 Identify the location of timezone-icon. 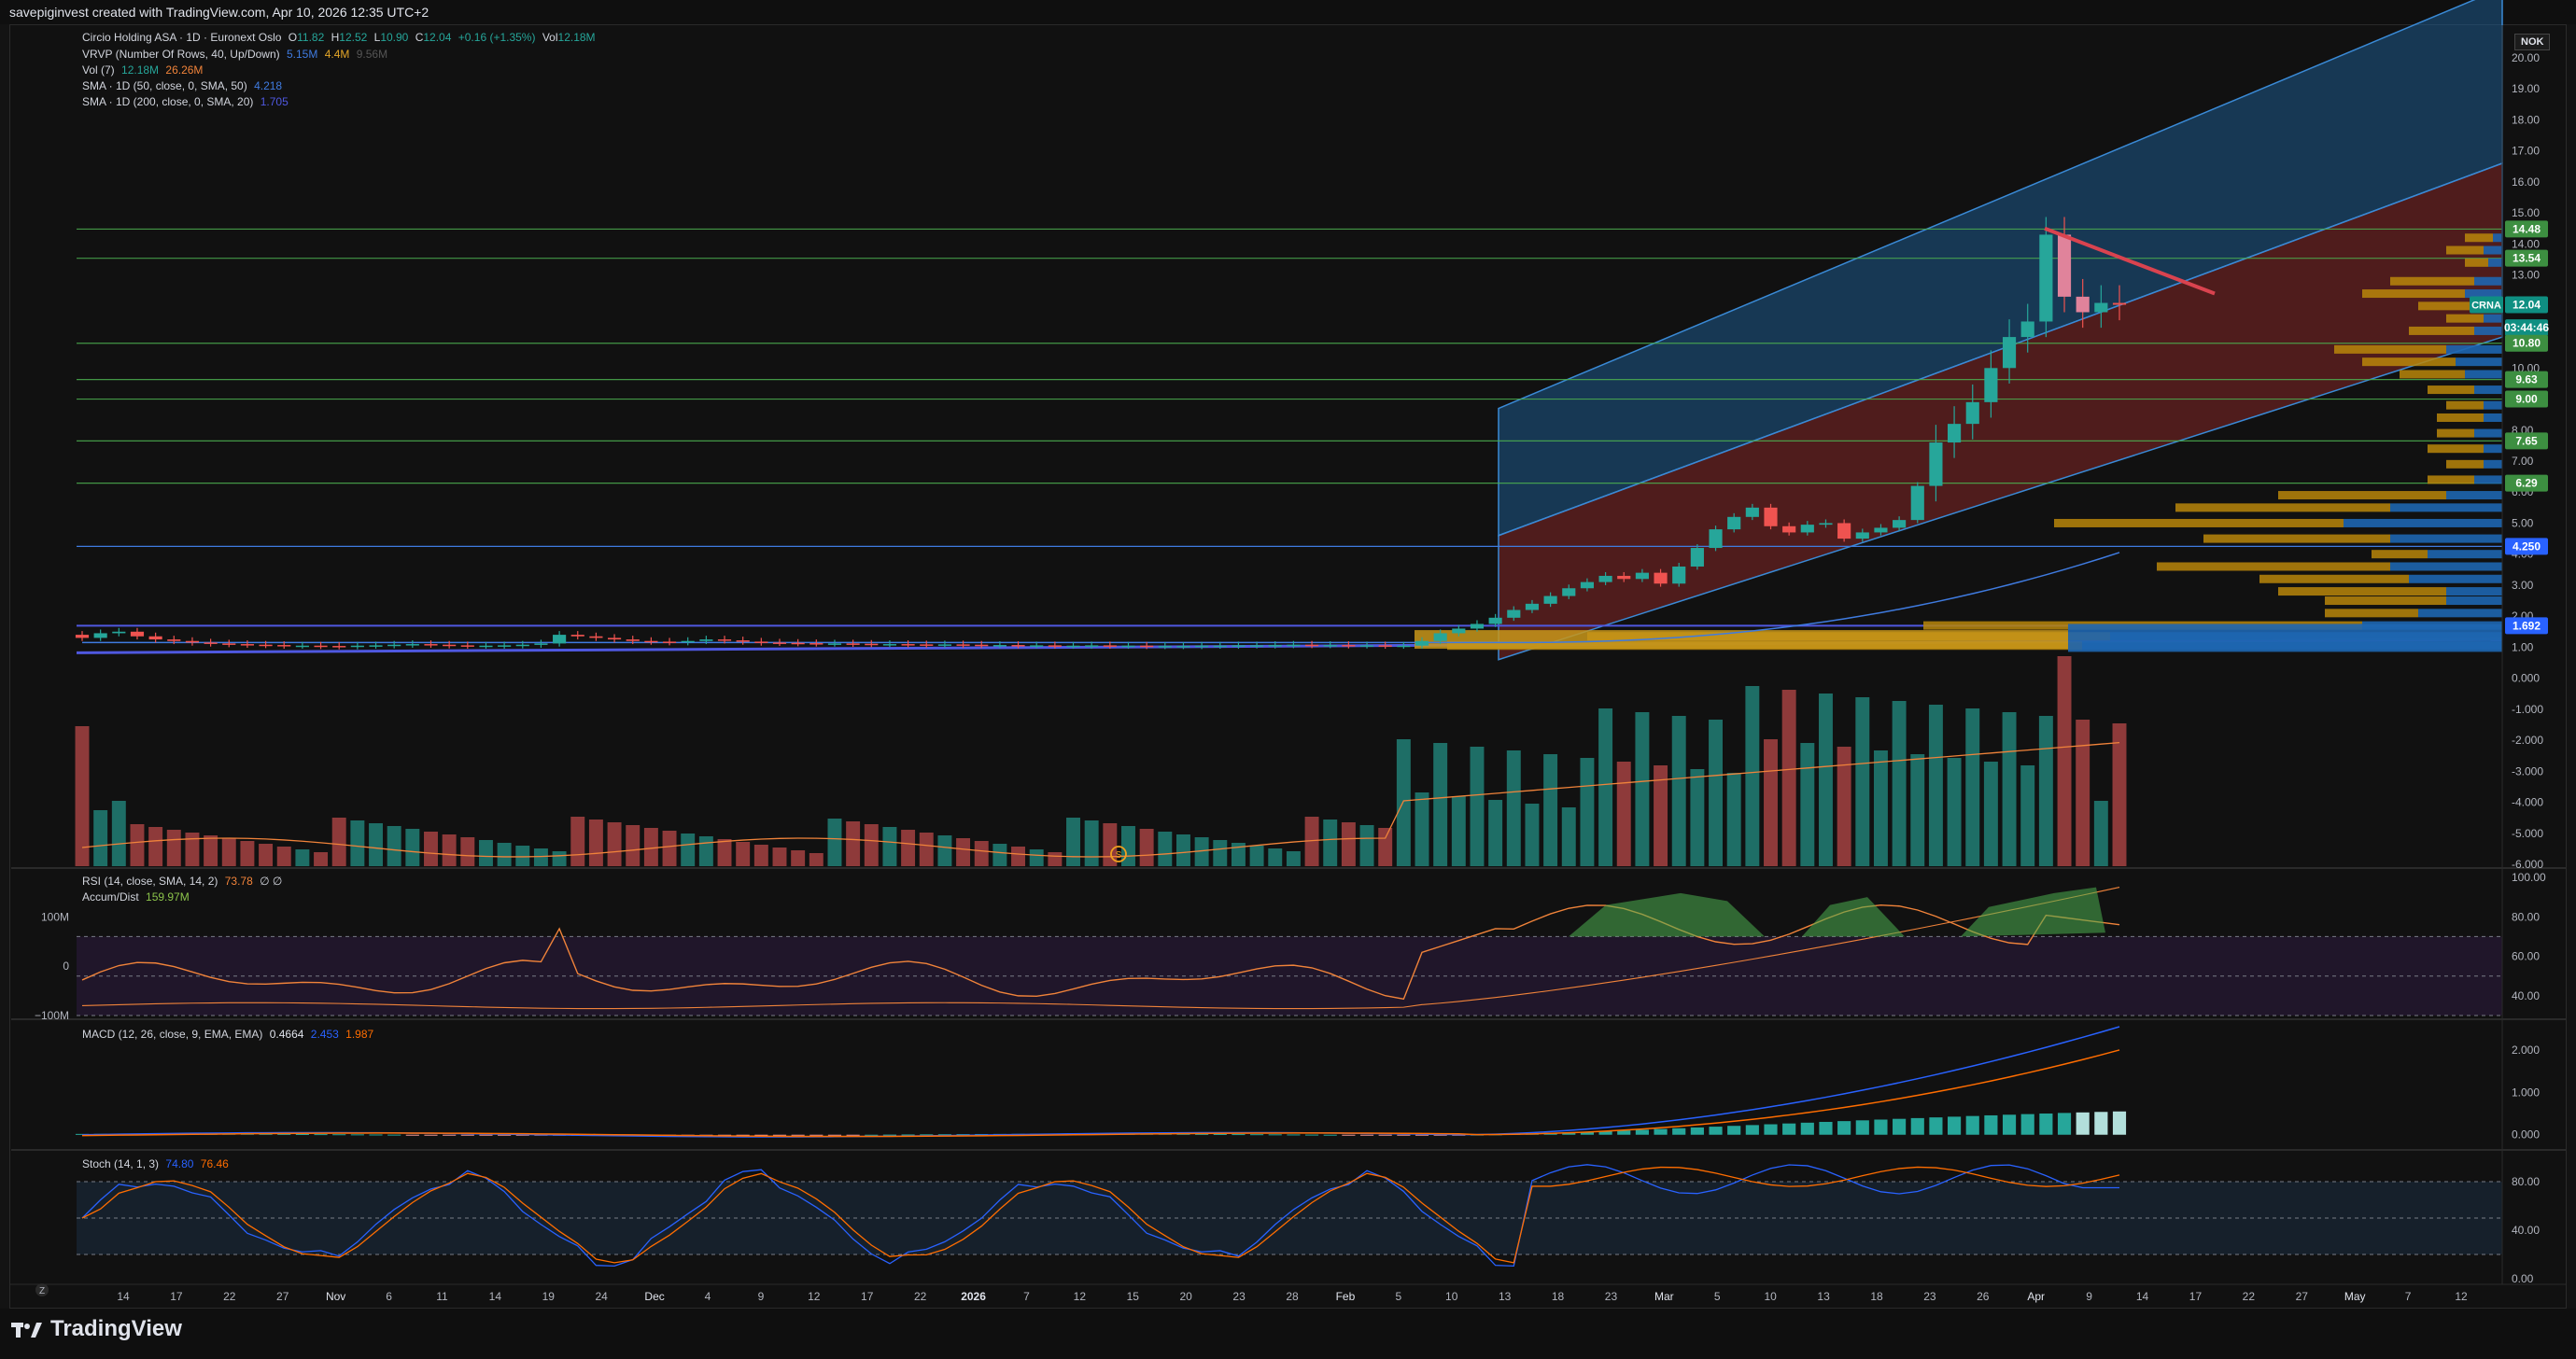
(42, 1290).